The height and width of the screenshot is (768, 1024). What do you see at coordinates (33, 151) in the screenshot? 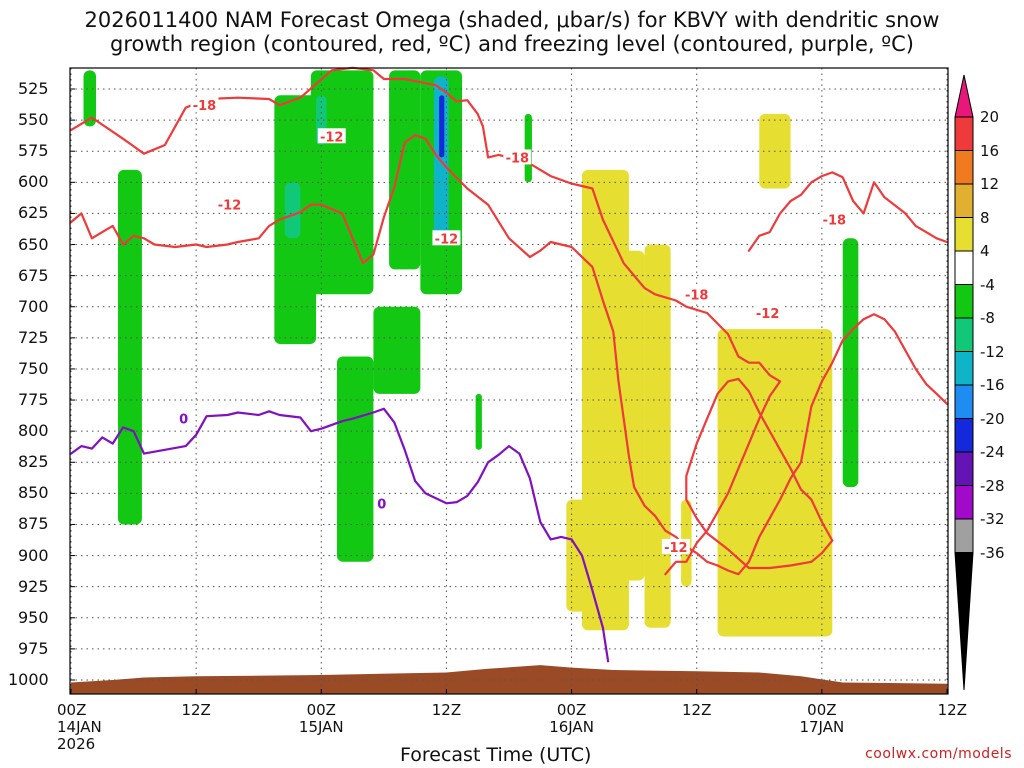
I see `y-tick-label: 575` at bounding box center [33, 151].